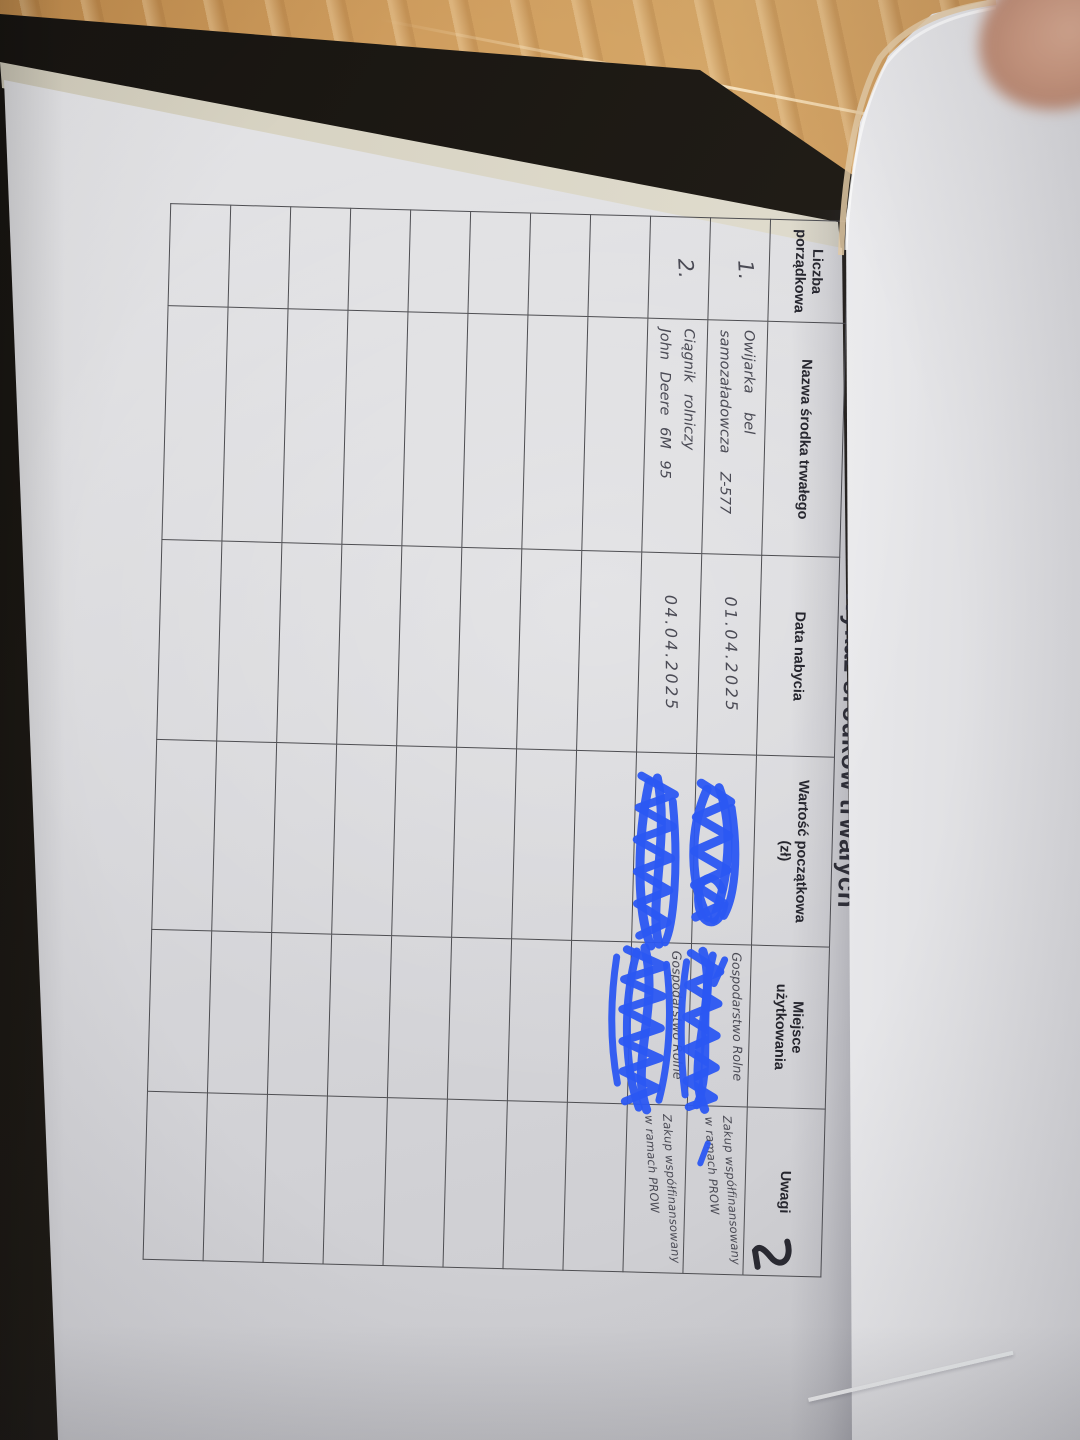  I want to click on row1-remarks: Zakup współfinansowany w ramach PROW, so click(723, 1190).